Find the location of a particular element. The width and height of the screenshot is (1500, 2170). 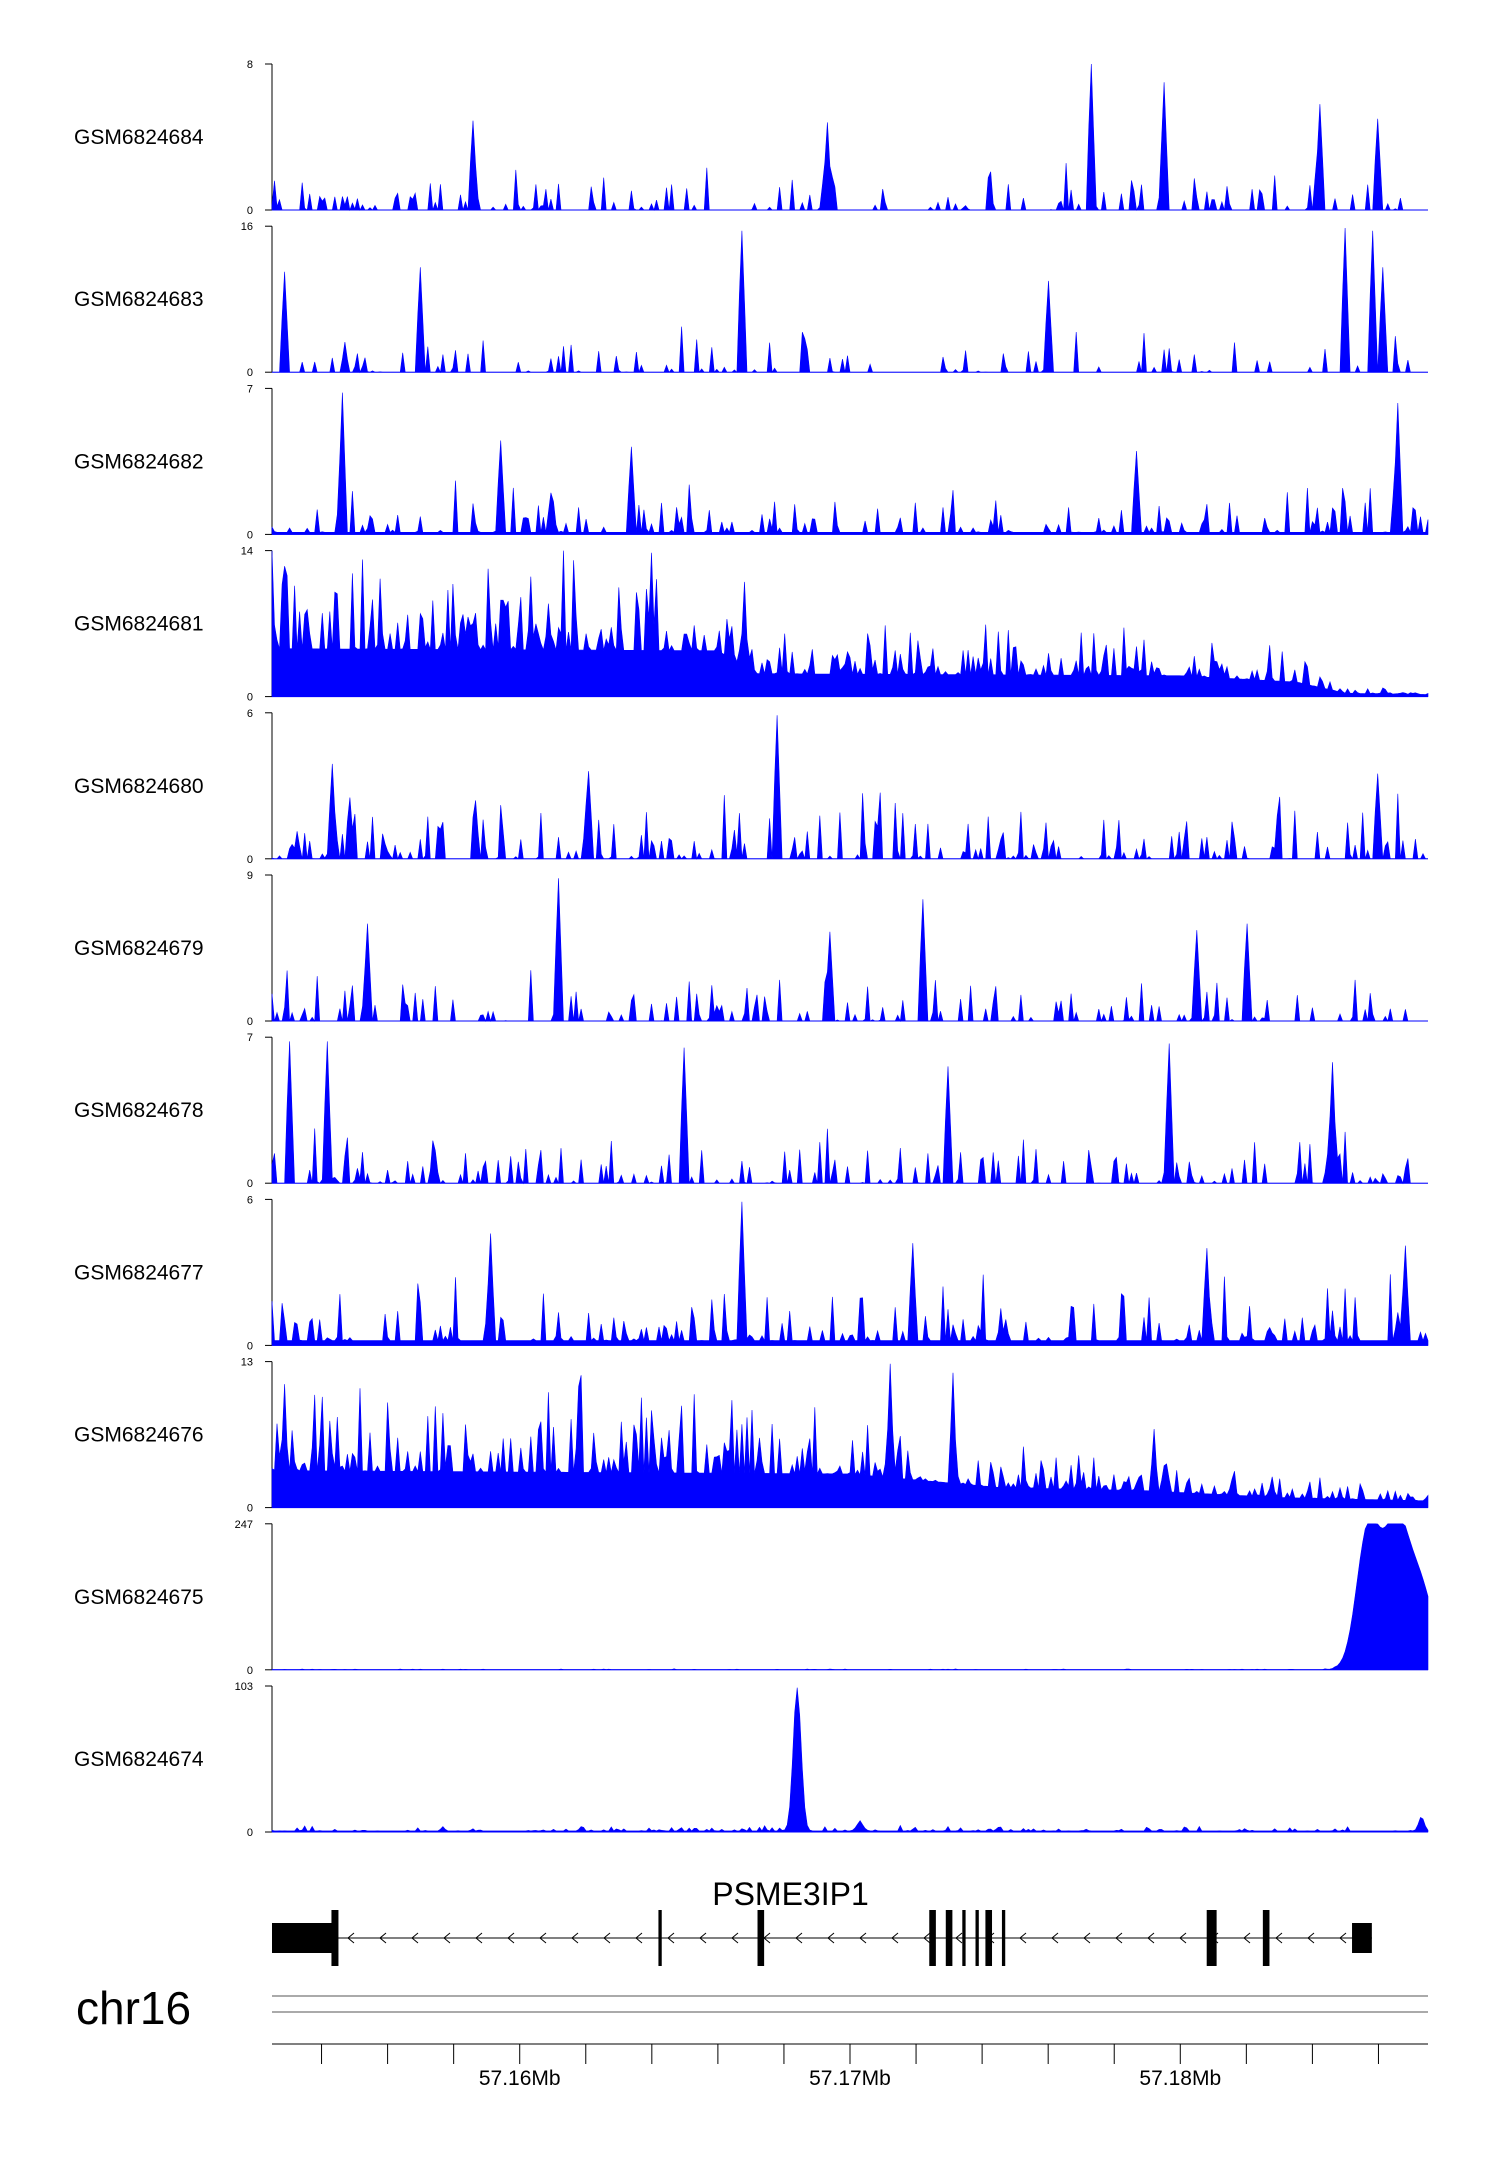

y-axis-max-label: 9 is located at coordinates (250, 876).